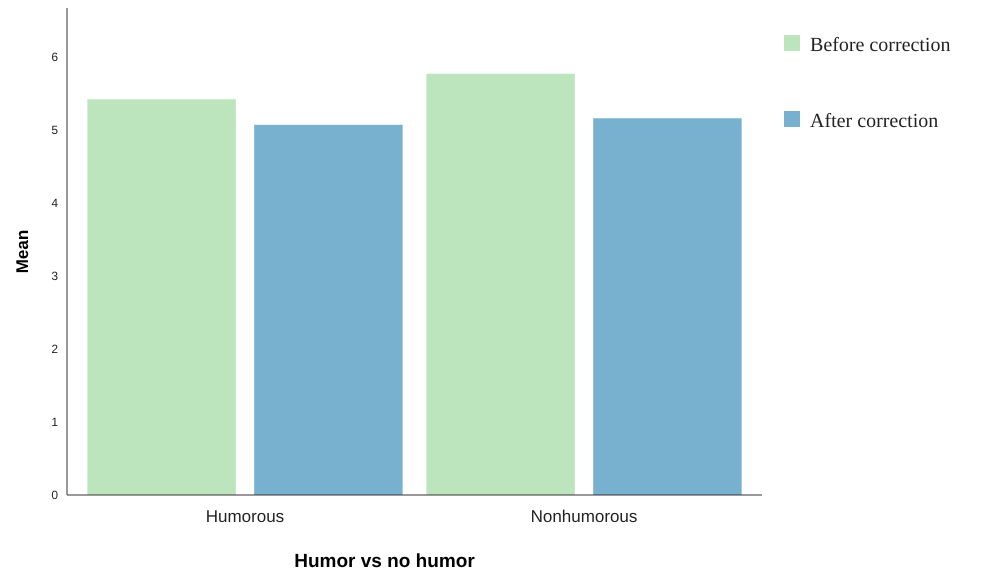 The height and width of the screenshot is (572, 982). What do you see at coordinates (54, 495) in the screenshot?
I see `y-tick-label: 0` at bounding box center [54, 495].